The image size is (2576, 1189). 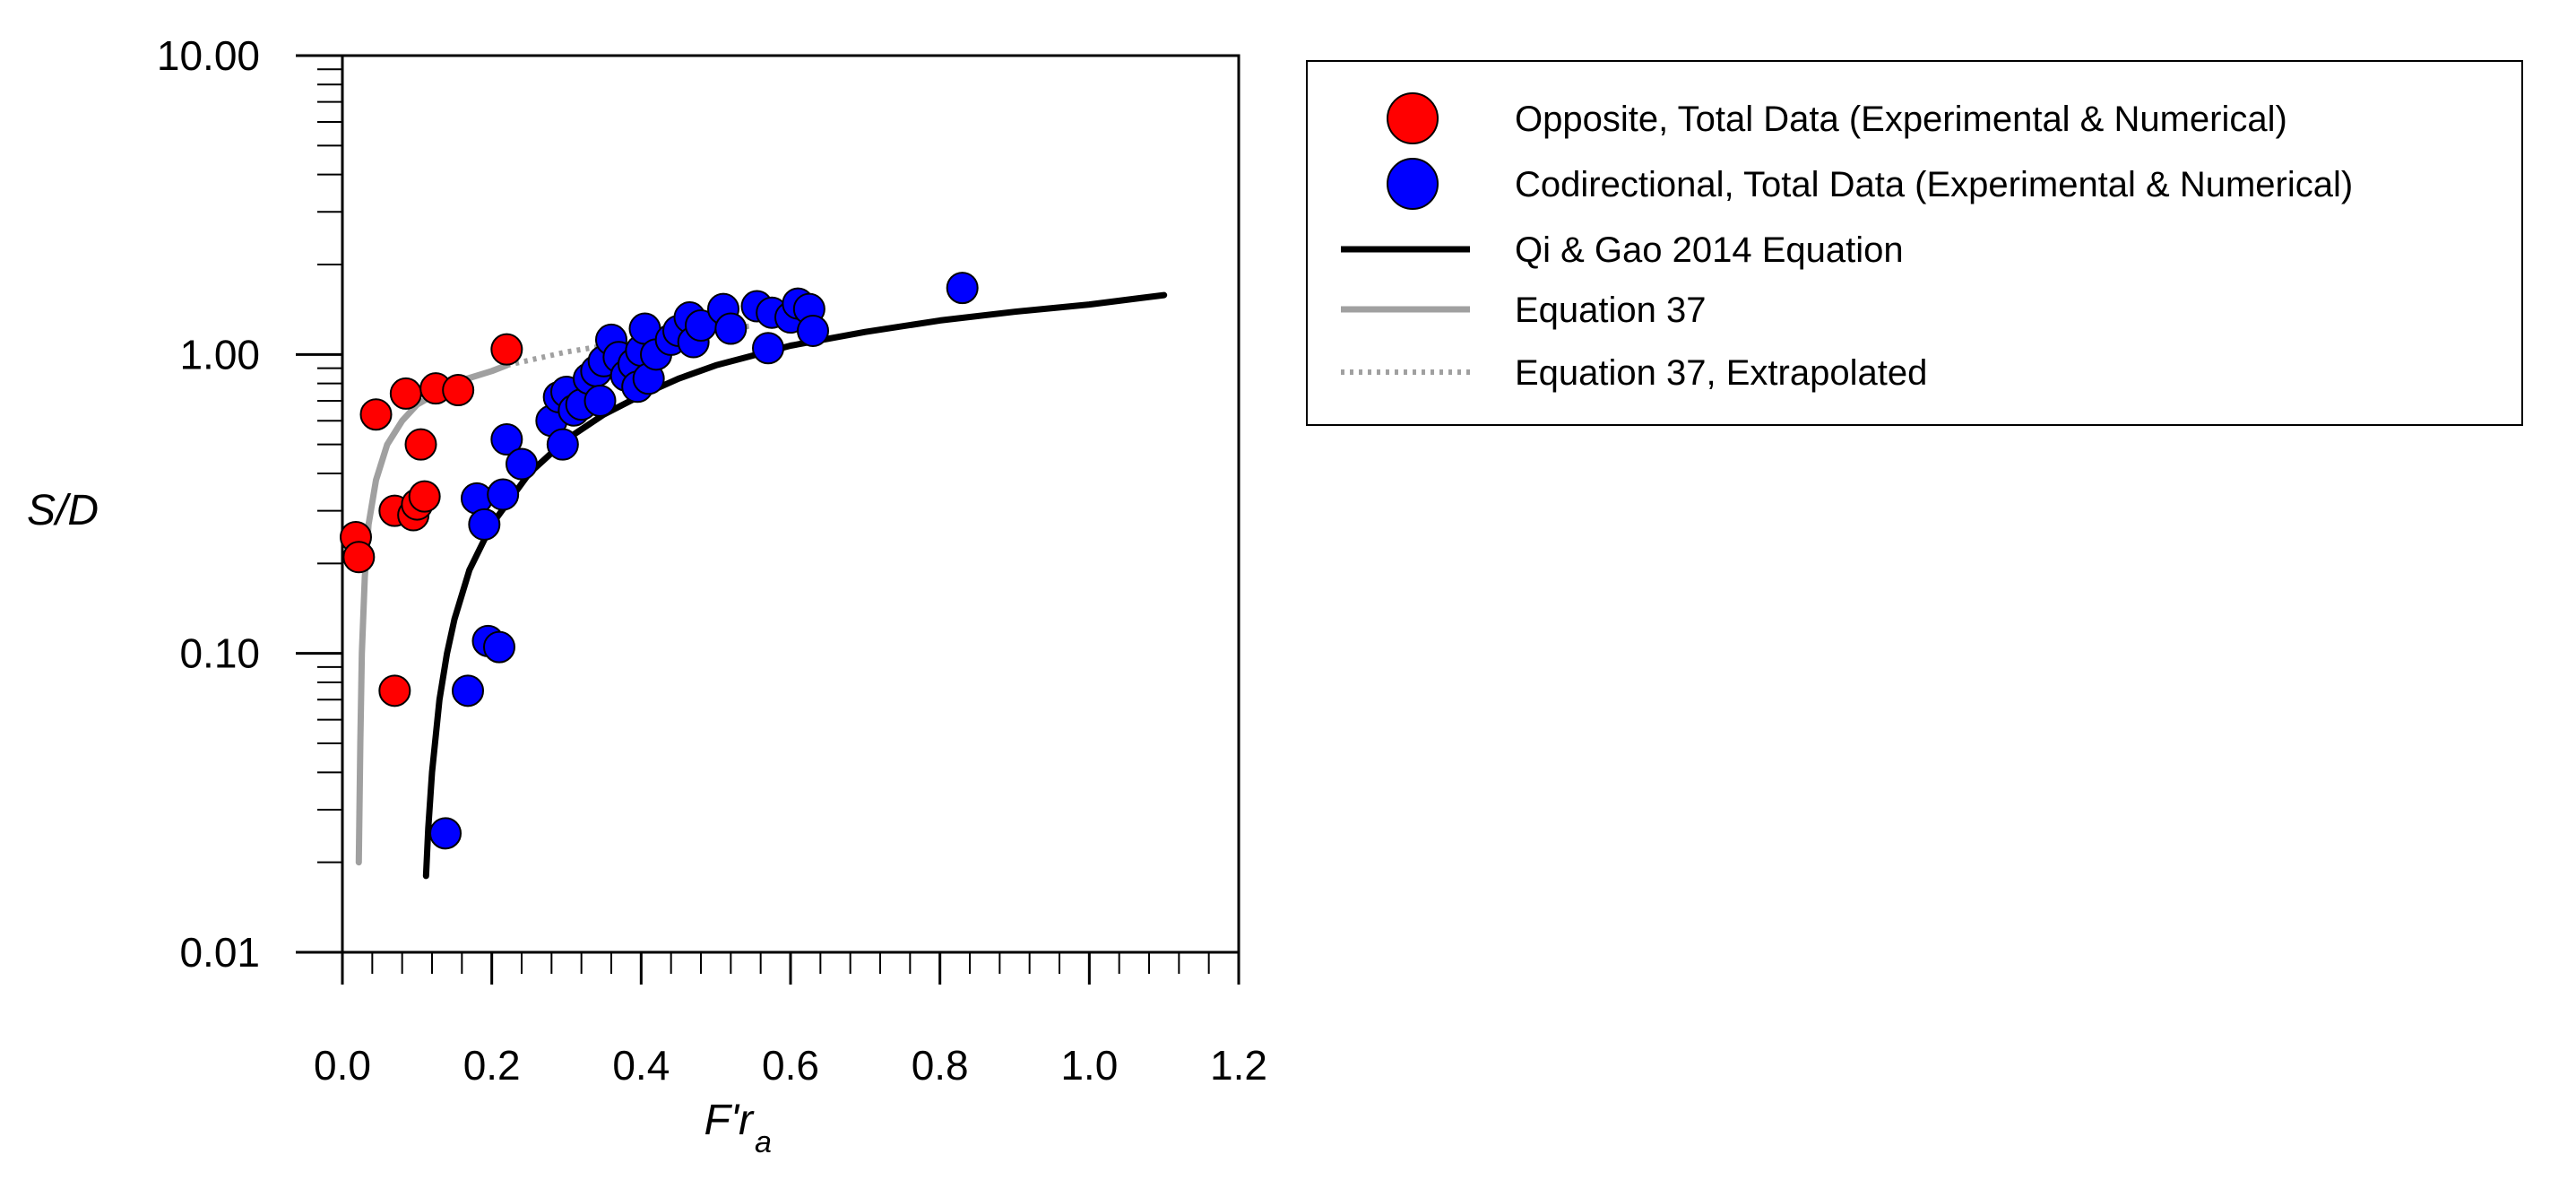 I want to click on x-tick-label: 0.6, so click(x=790, y=1065).